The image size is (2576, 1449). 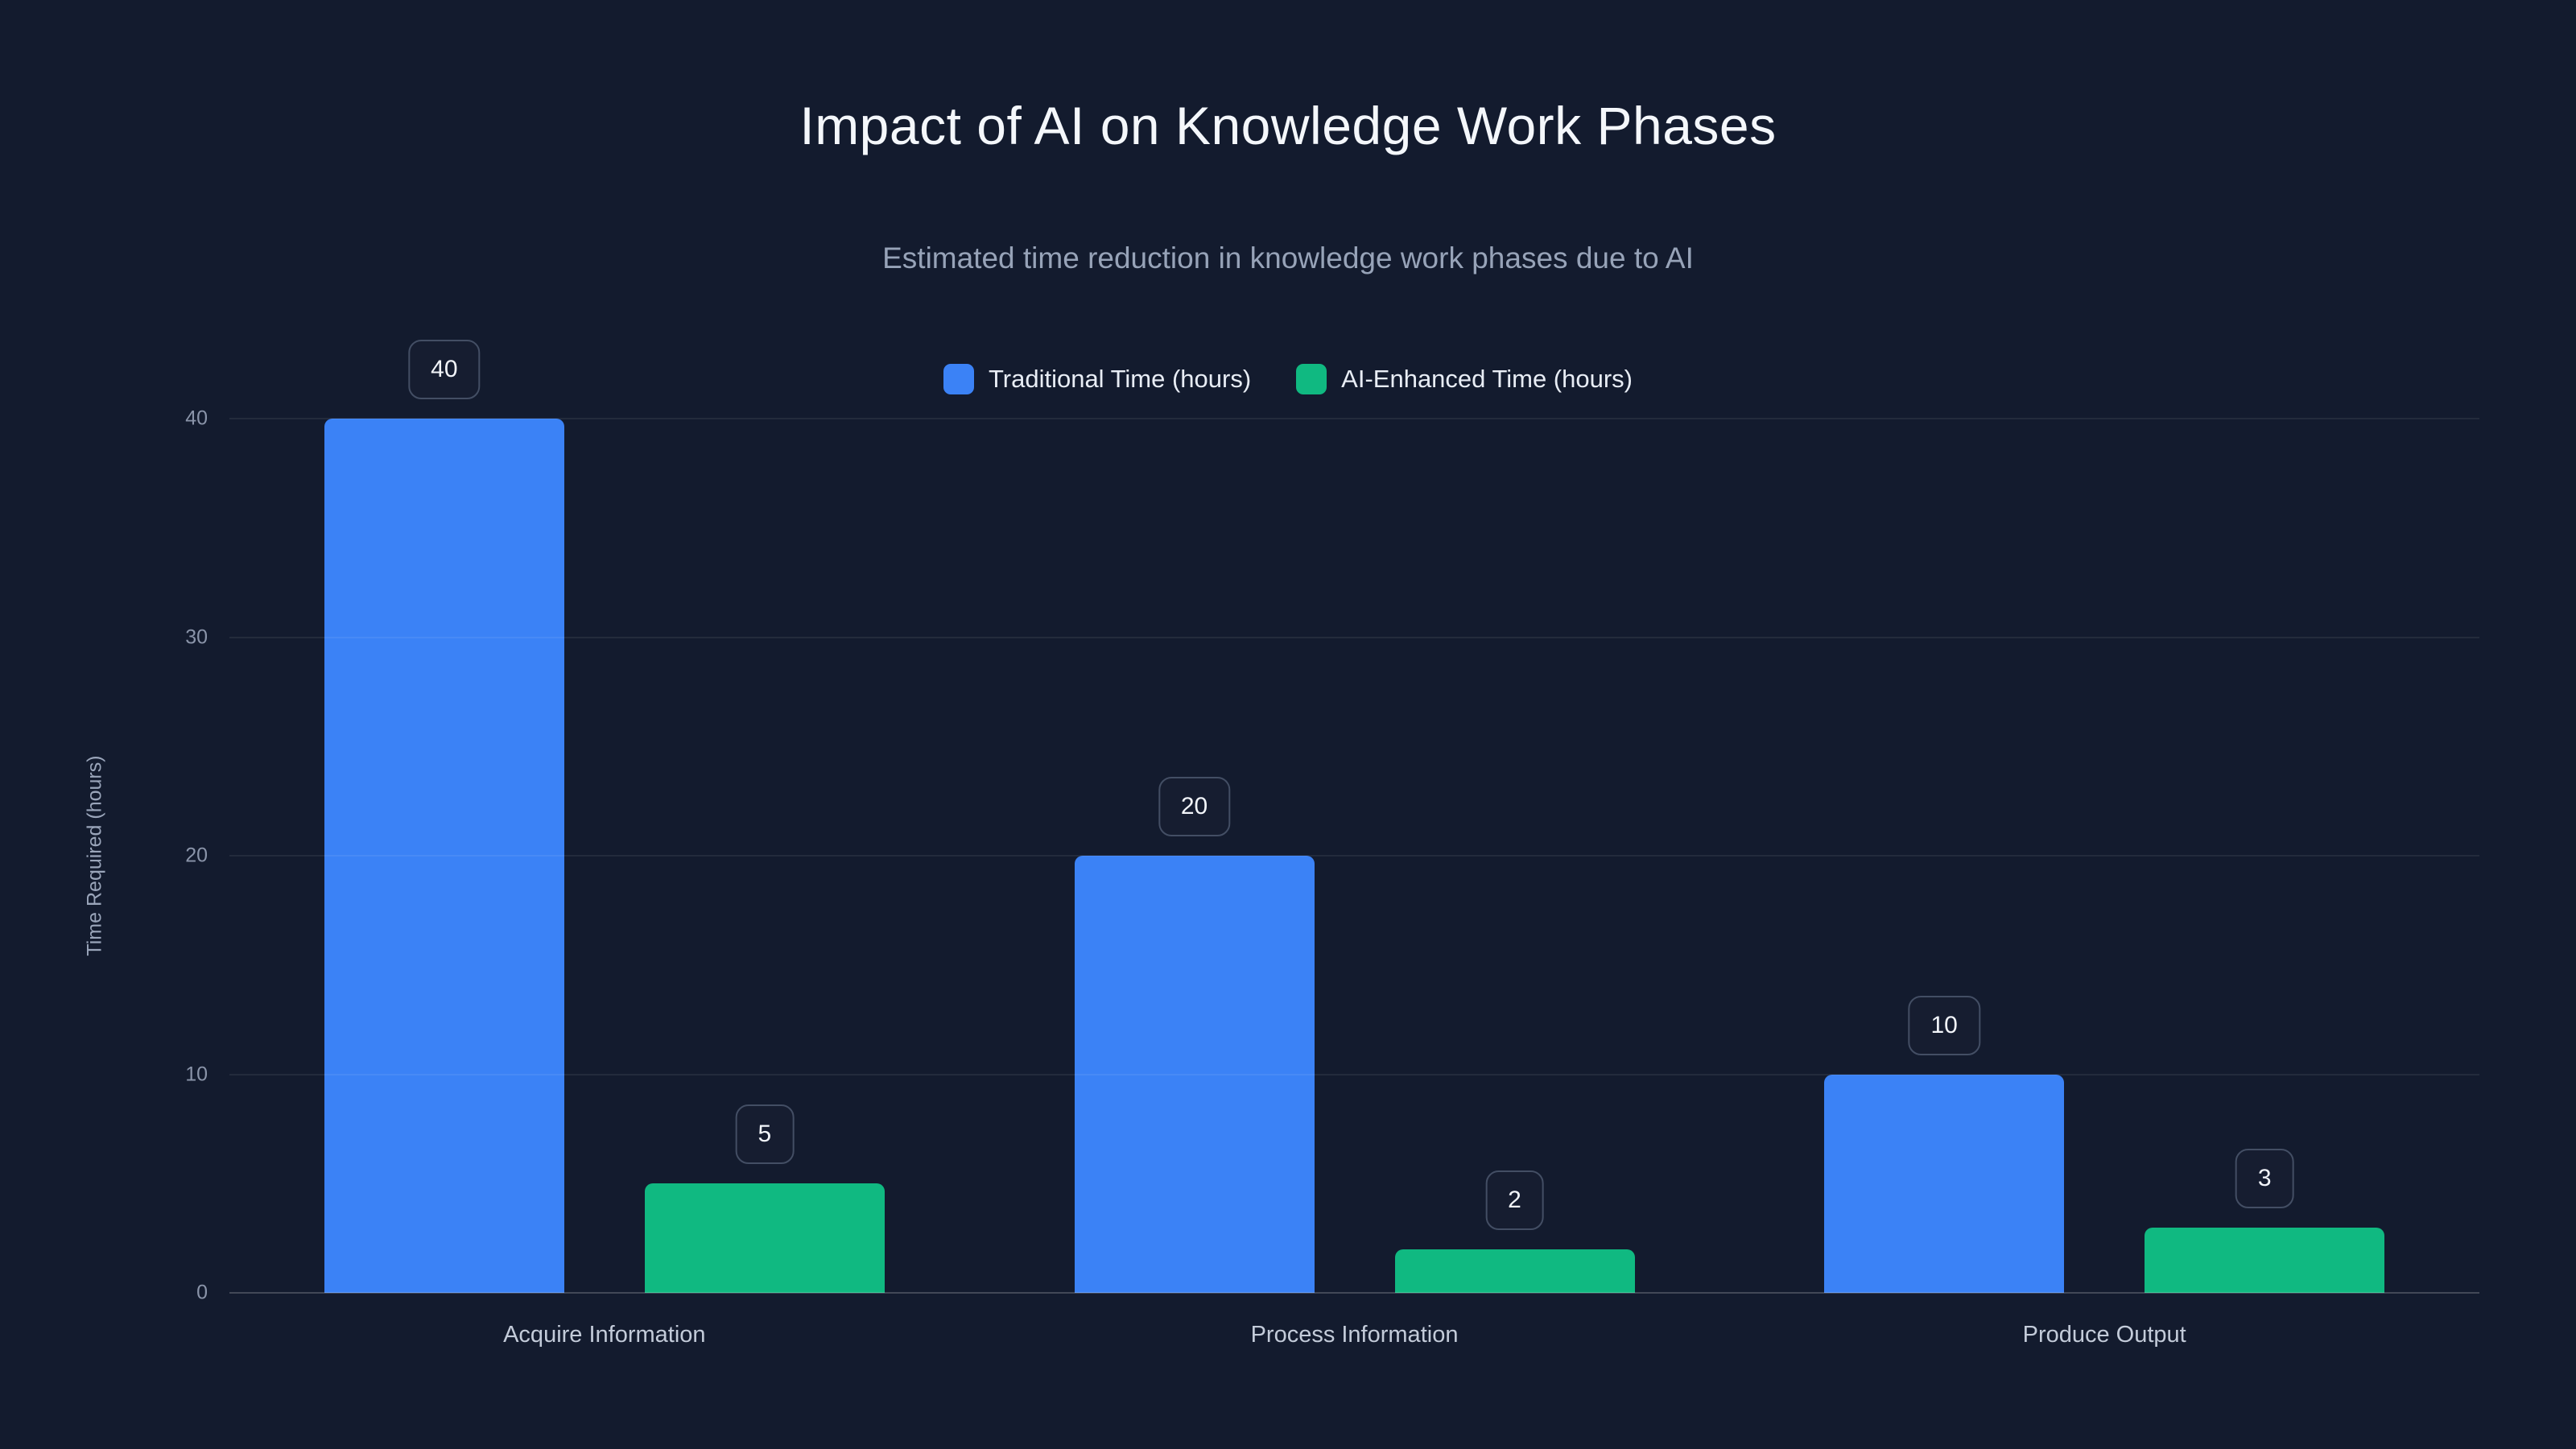 I want to click on value-label-traditional-time-hours-produce-output: 10, so click(x=1944, y=1025).